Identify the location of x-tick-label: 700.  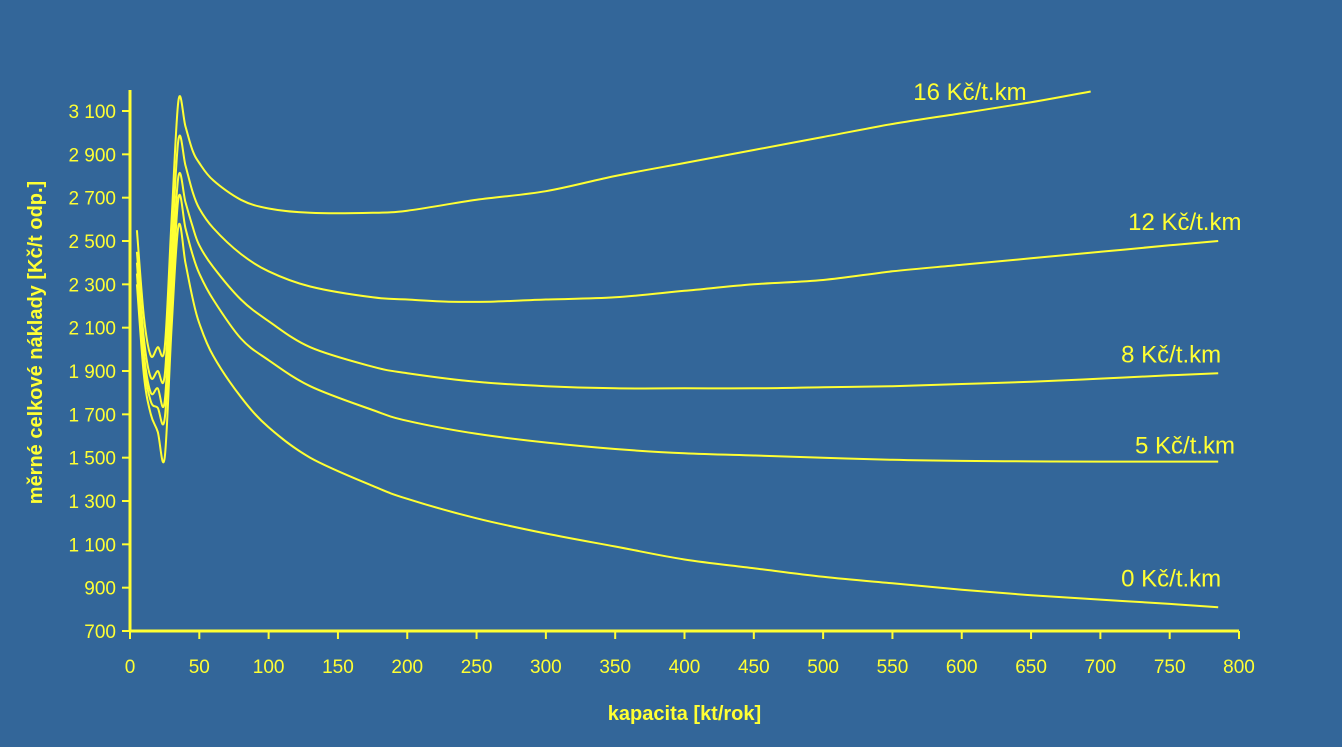
(1101, 667).